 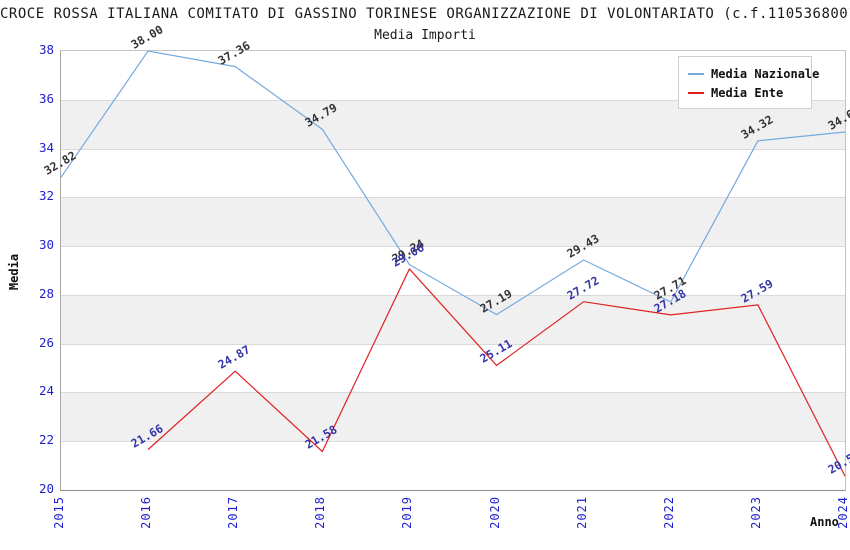 What do you see at coordinates (46, 98) in the screenshot?
I see `y-tick-label: 36` at bounding box center [46, 98].